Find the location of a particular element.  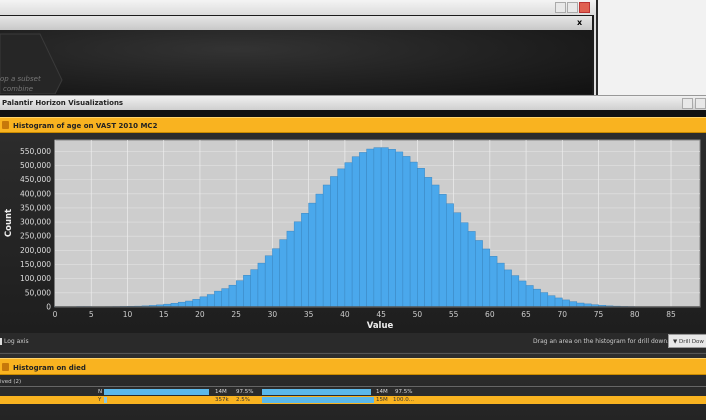

x-tick-label: 55 is located at coordinates (454, 314).